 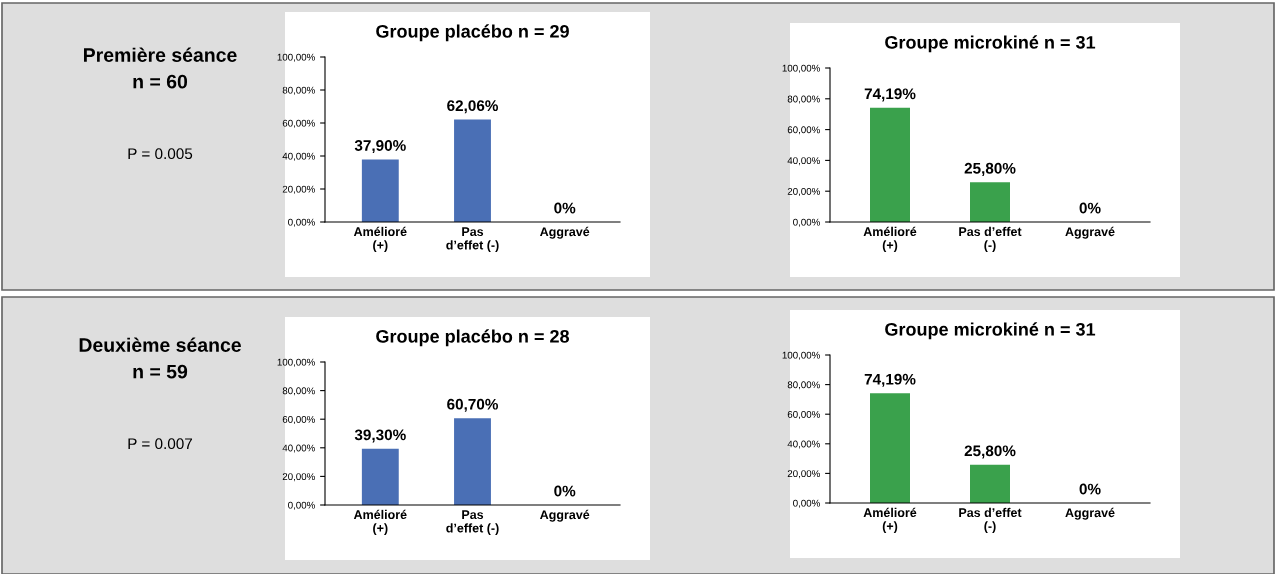 I want to click on text: P = 0.005, so click(x=160, y=154).